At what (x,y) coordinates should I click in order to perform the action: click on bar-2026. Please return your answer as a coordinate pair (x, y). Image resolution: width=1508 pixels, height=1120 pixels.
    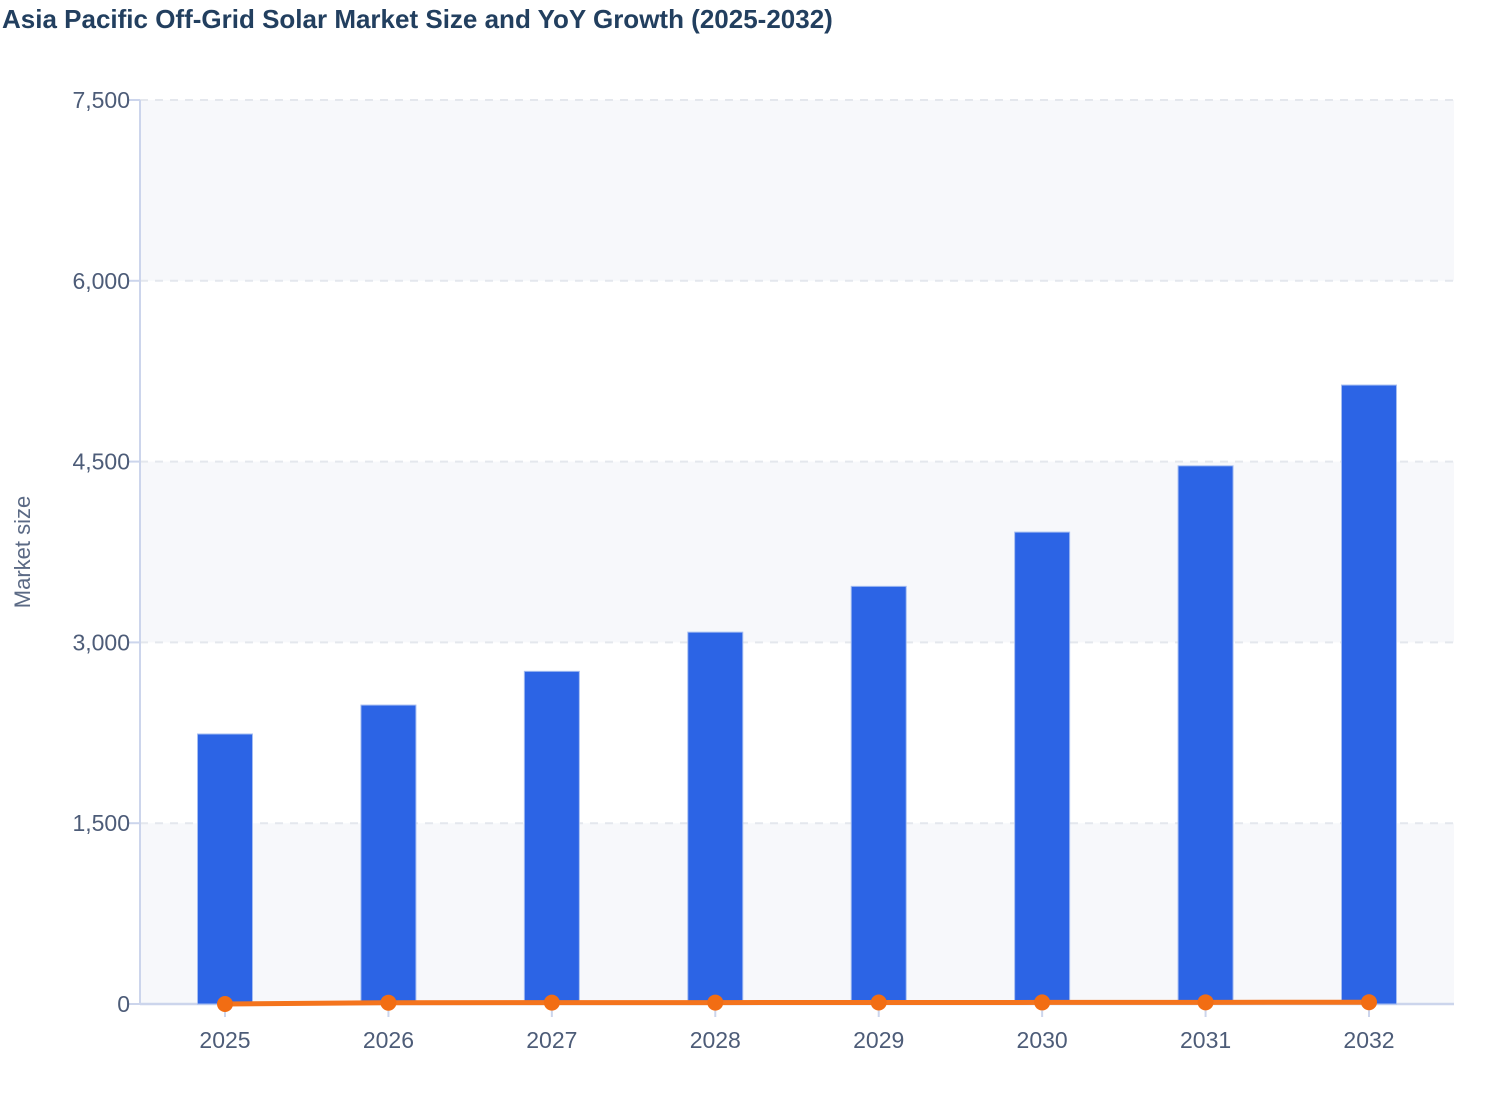
    Looking at the image, I should click on (388, 854).